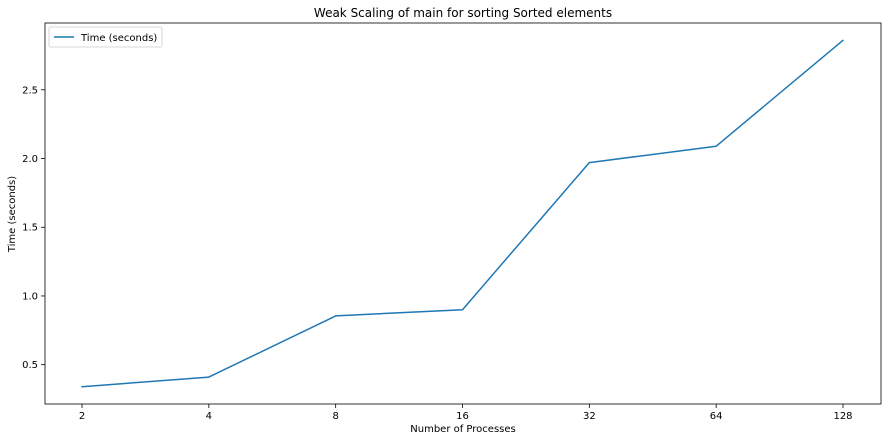 The height and width of the screenshot is (441, 888). Describe the element at coordinates (209, 416) in the screenshot. I see `x-tick-label: 4` at that location.